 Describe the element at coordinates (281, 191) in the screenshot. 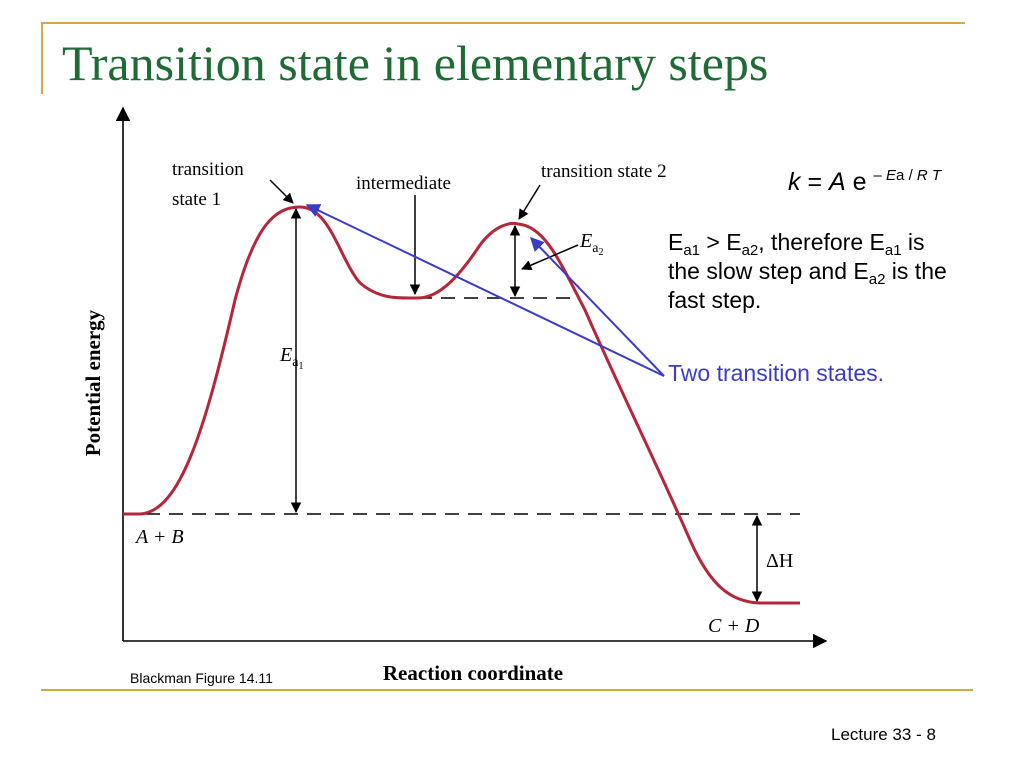

I see `ts1-pointer-arrow` at that location.